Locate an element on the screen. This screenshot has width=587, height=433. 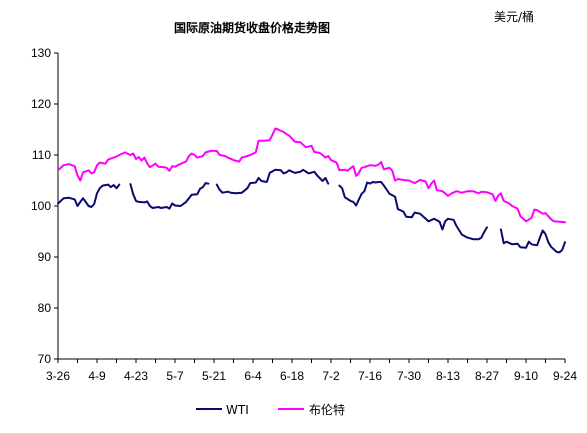
y-tick-label: 100 is located at coordinates (41, 206).